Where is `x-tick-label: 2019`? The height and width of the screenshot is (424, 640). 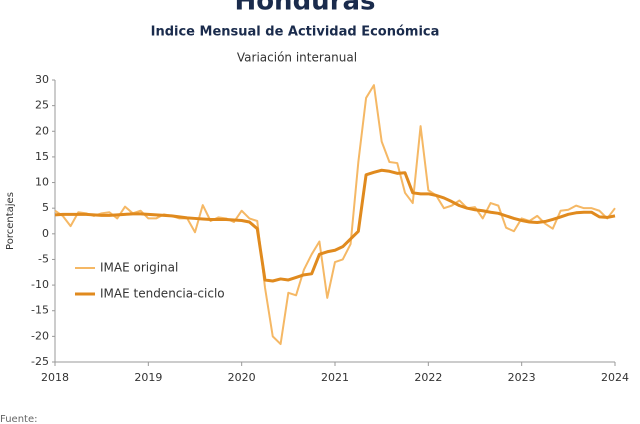
x-tick-label: 2019 is located at coordinates (148, 377).